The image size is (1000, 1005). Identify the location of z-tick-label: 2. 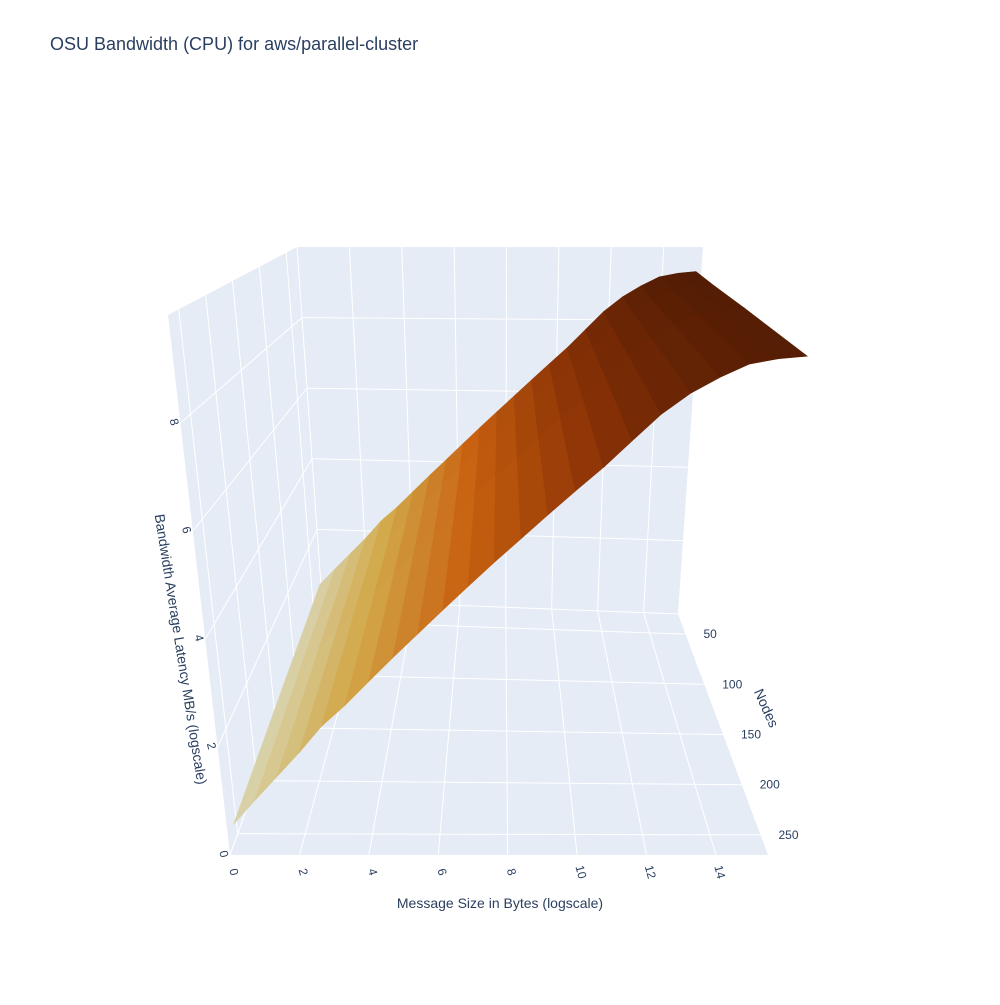
(211, 746).